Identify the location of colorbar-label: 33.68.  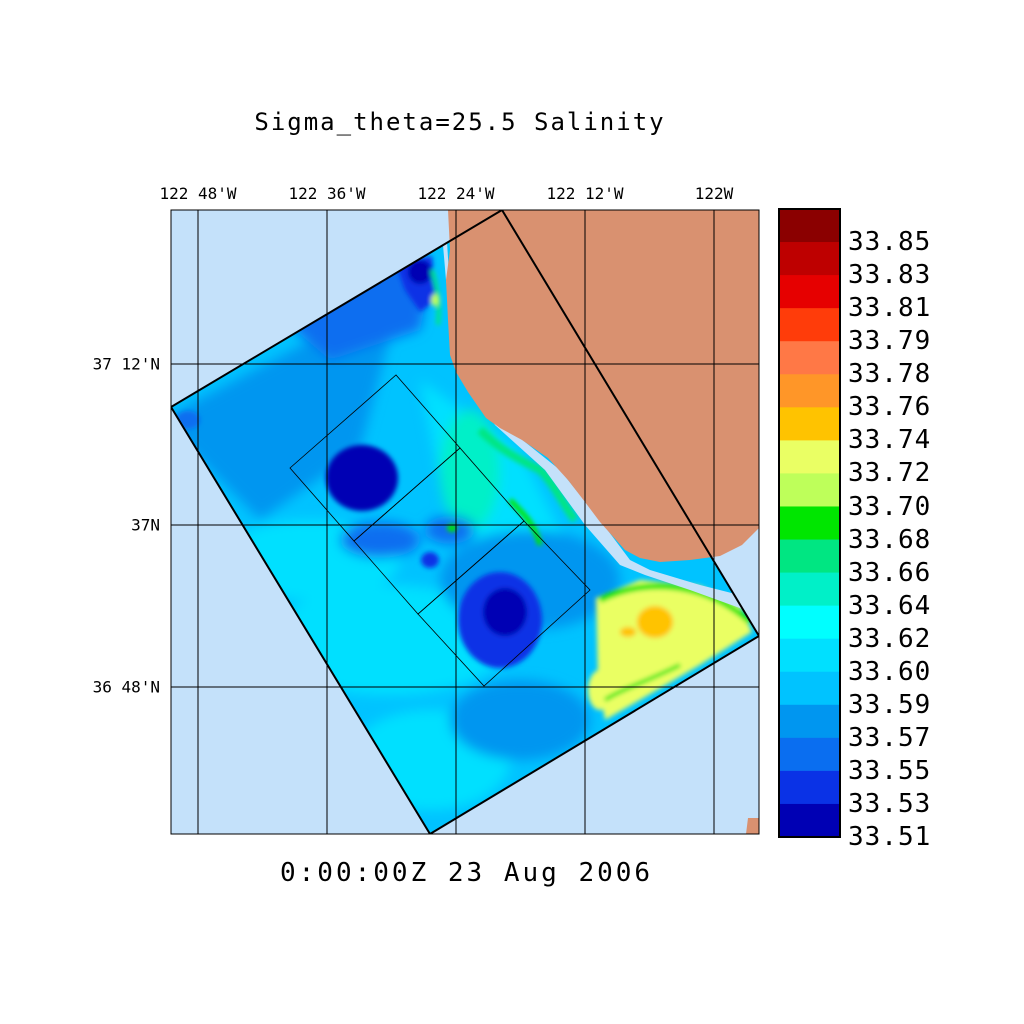
(890, 539).